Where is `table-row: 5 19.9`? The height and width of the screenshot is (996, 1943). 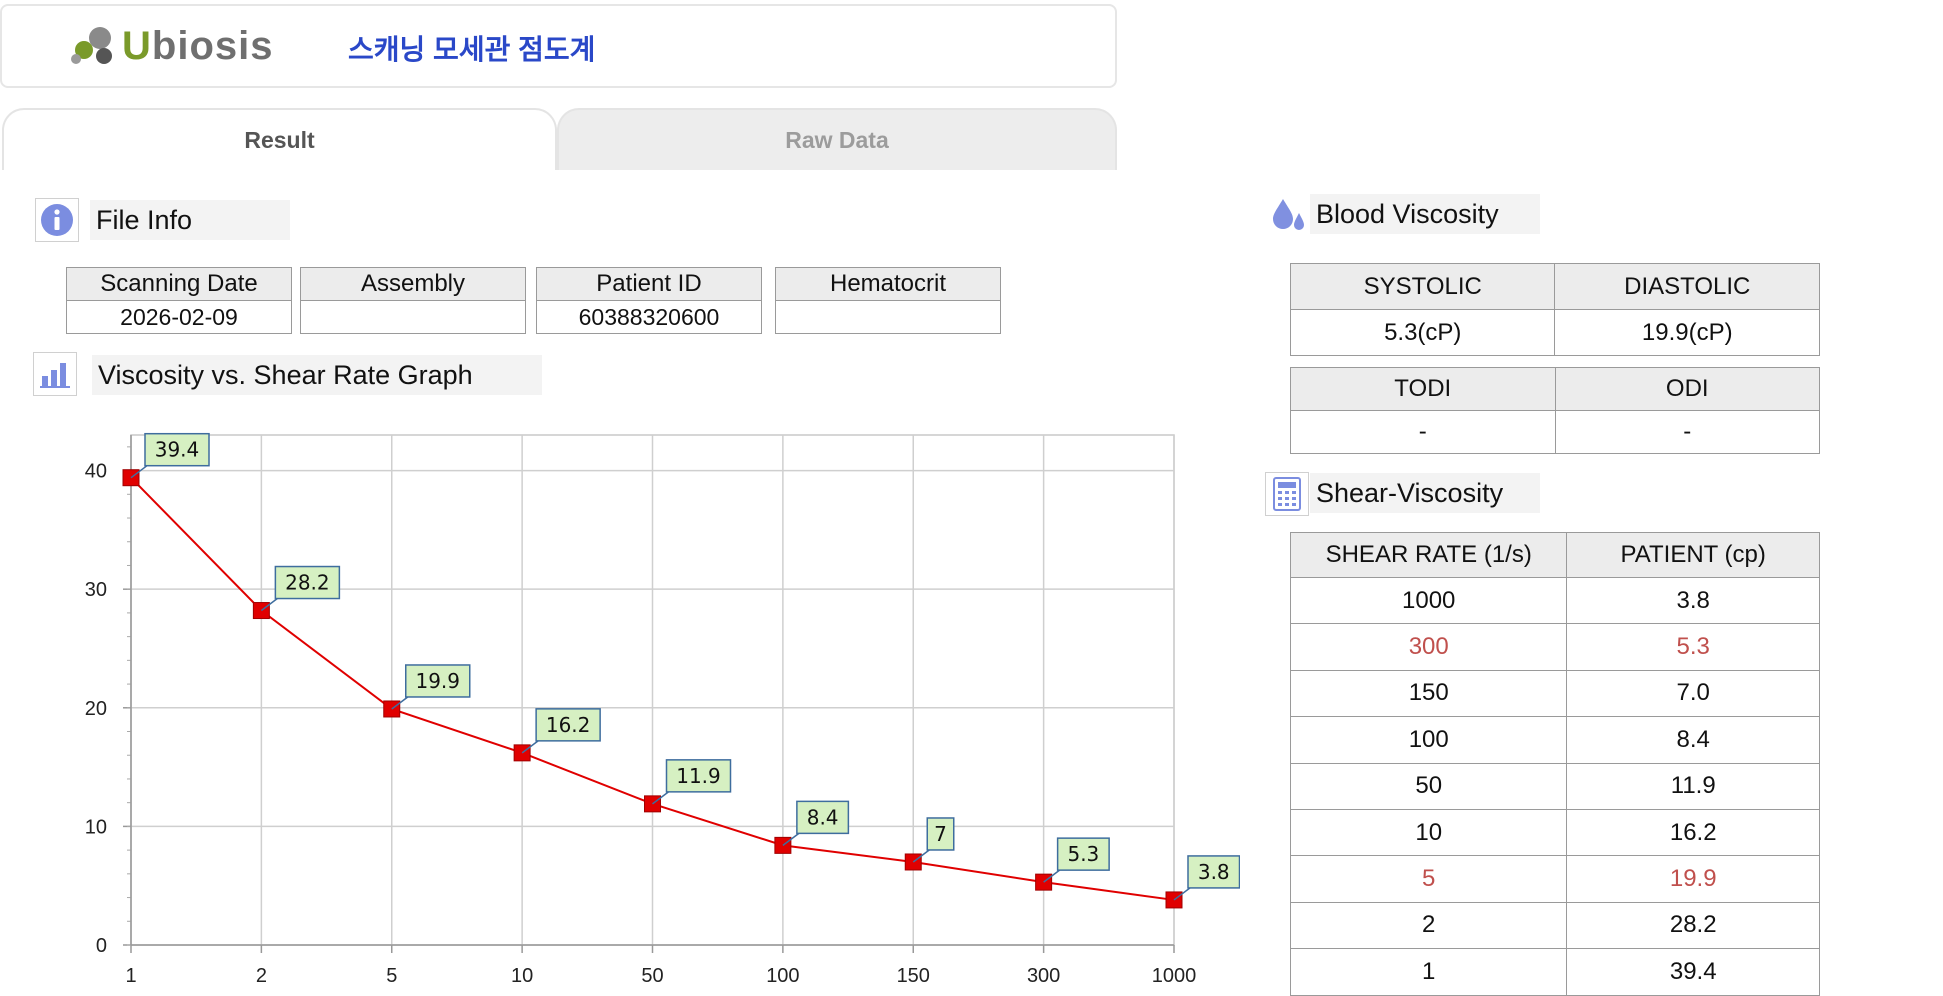 table-row: 5 19.9 is located at coordinates (1554, 879).